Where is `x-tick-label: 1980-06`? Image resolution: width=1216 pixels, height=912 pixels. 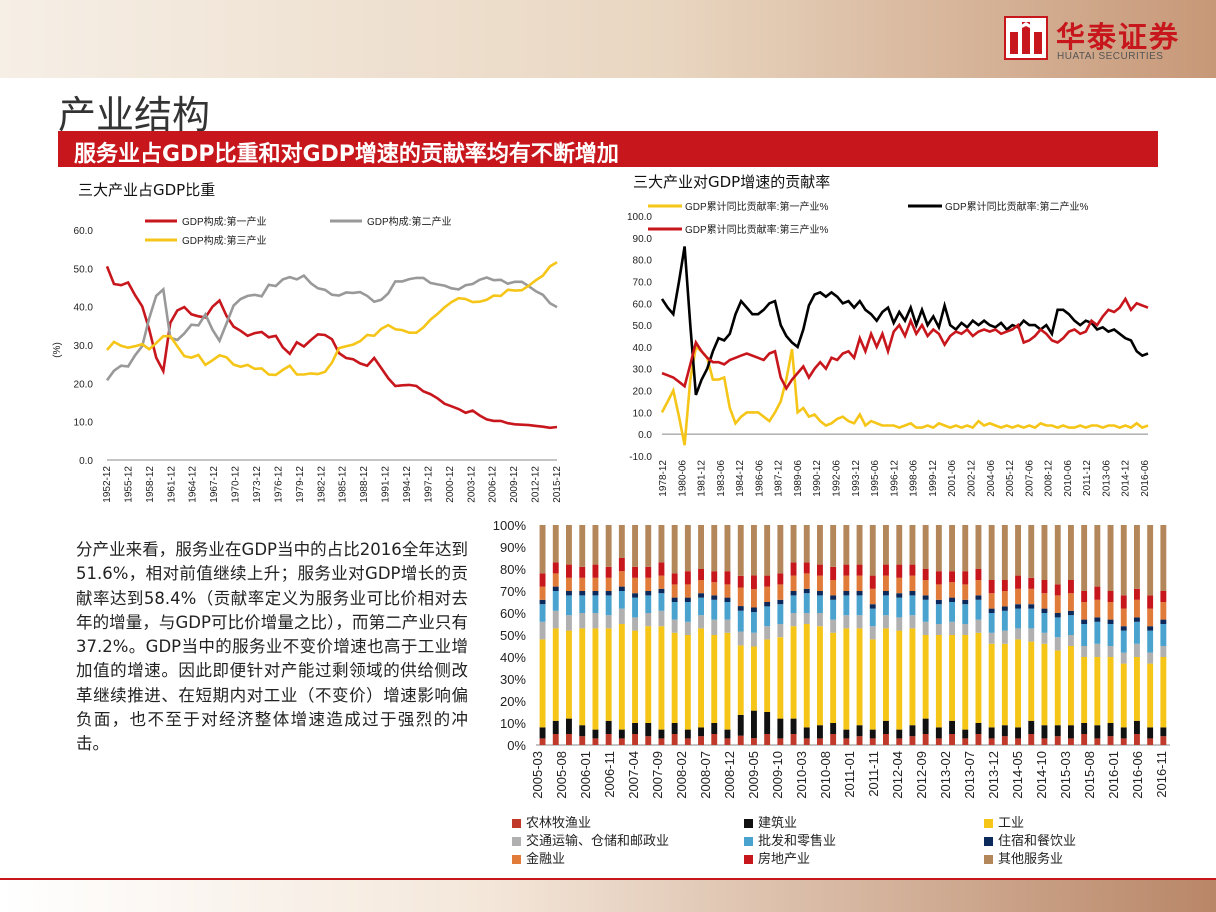
x-tick-label: 1980-06 is located at coordinates (682, 478).